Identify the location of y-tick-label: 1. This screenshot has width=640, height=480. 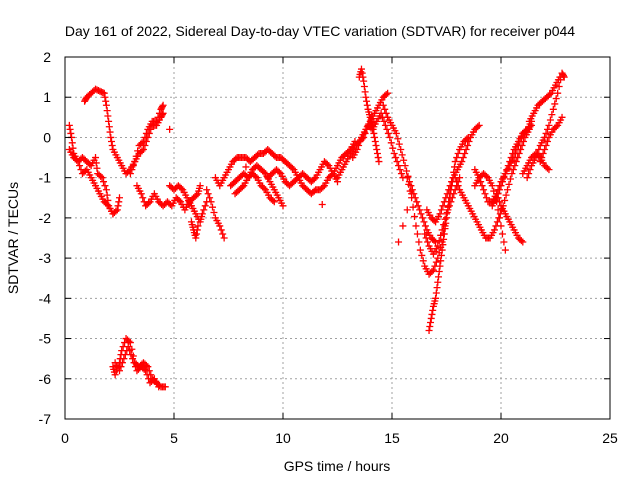
(47, 97).